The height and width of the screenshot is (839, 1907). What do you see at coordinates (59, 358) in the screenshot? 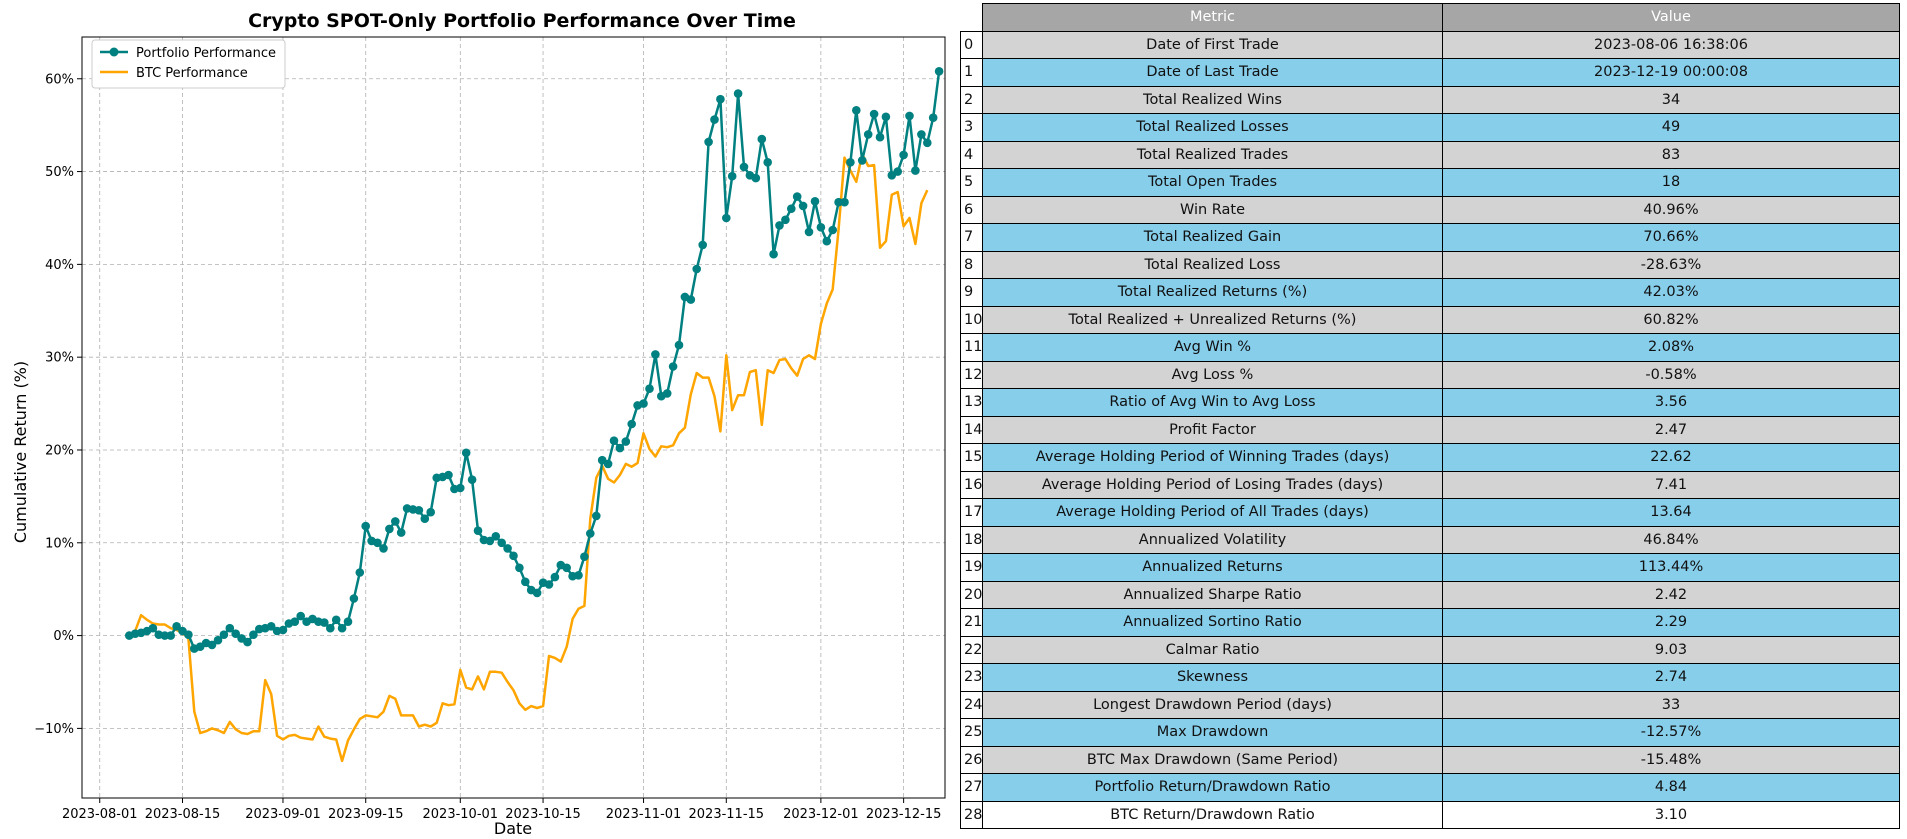
I see `y-tick-label: 30%` at bounding box center [59, 358].